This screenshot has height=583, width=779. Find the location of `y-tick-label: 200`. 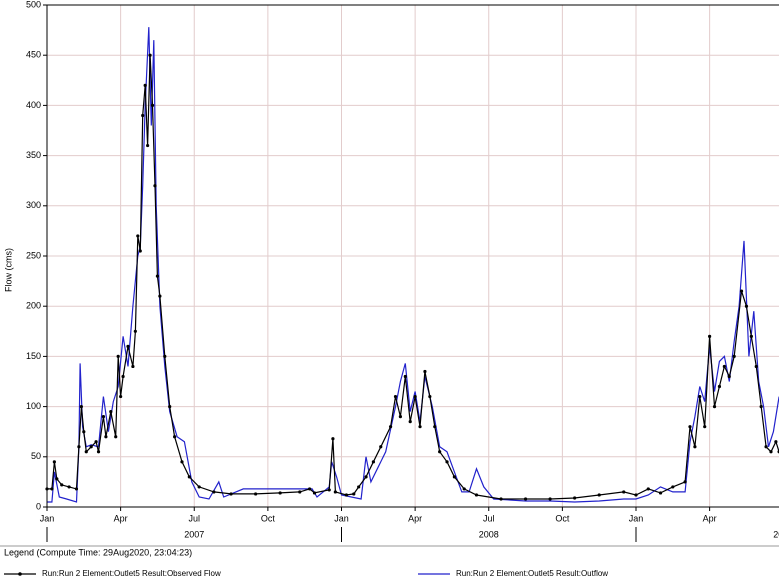

y-tick-label: 200 is located at coordinates (33, 306).